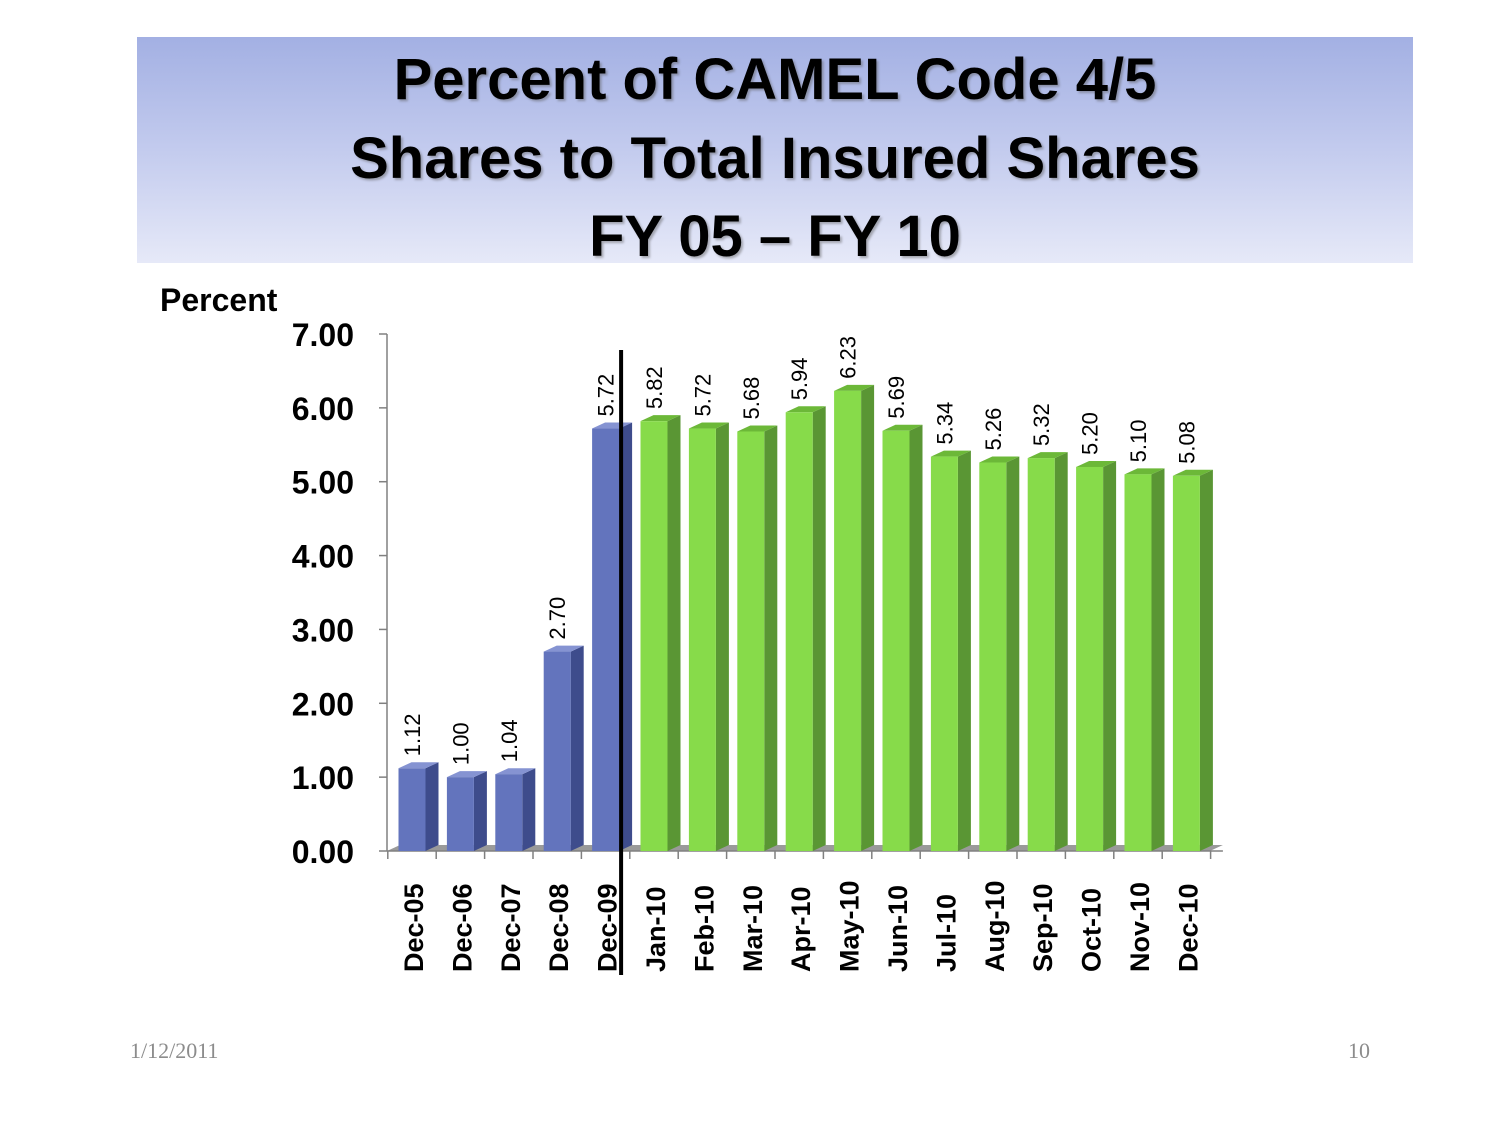 Image resolution: width=1500 pixels, height=1125 pixels. Describe the element at coordinates (775, 236) in the screenshot. I see `title-line-3: FY 05 – FY 10` at that location.